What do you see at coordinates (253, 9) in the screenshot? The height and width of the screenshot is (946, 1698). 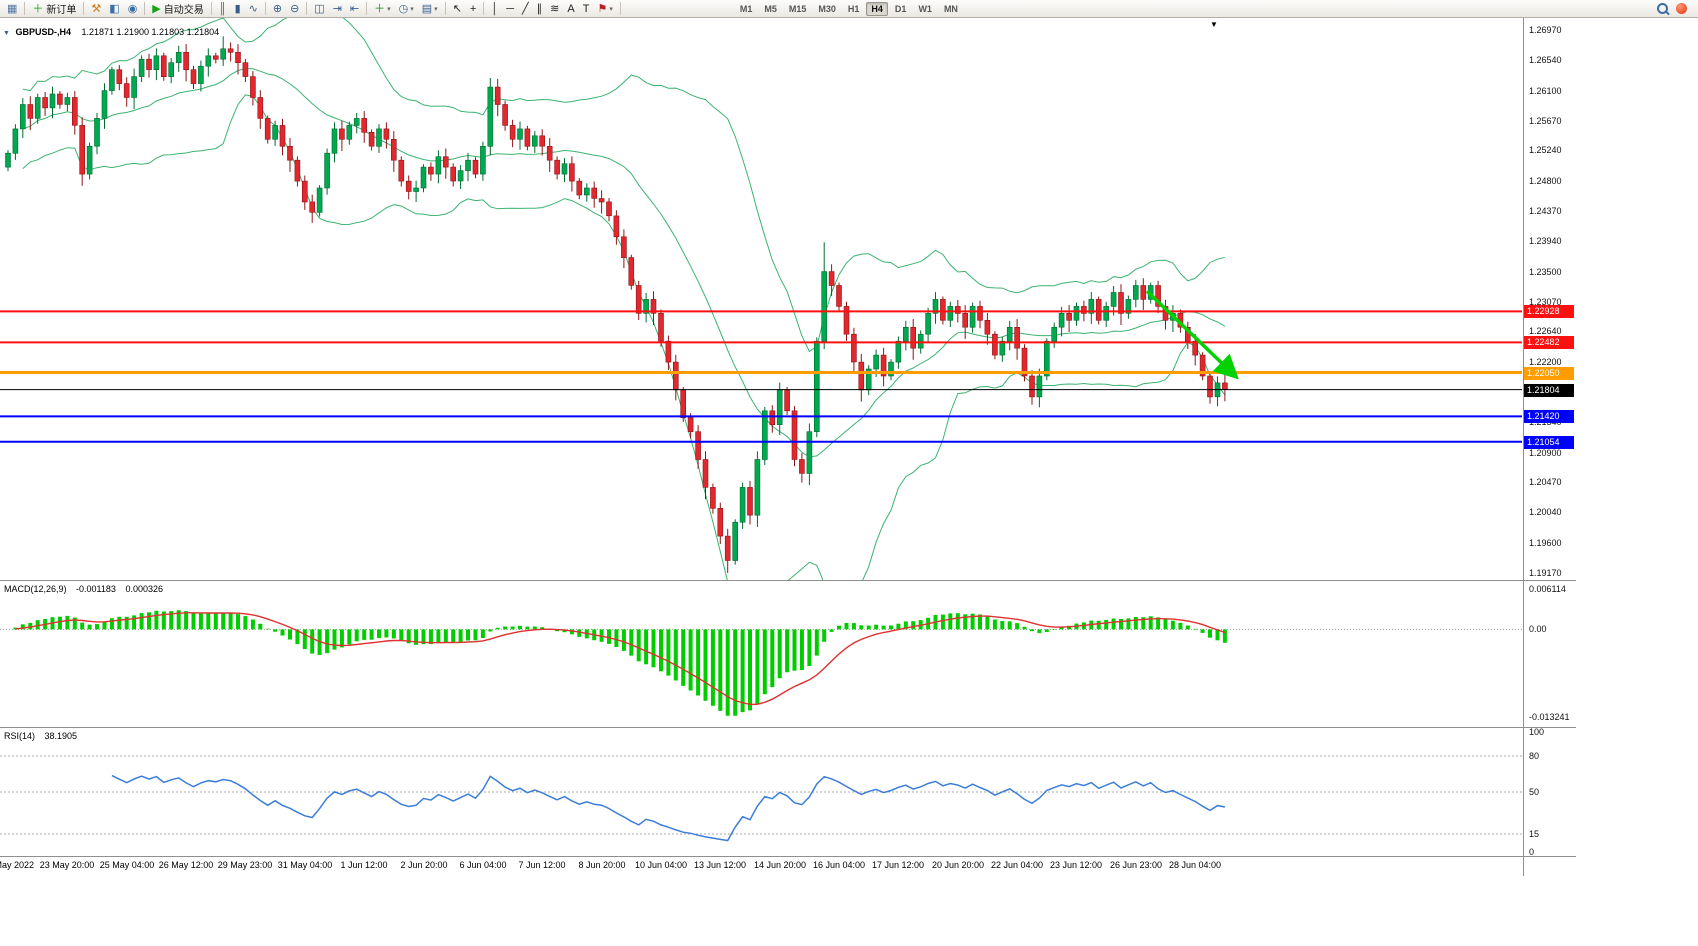 I see `line-chart-icon: ∿` at bounding box center [253, 9].